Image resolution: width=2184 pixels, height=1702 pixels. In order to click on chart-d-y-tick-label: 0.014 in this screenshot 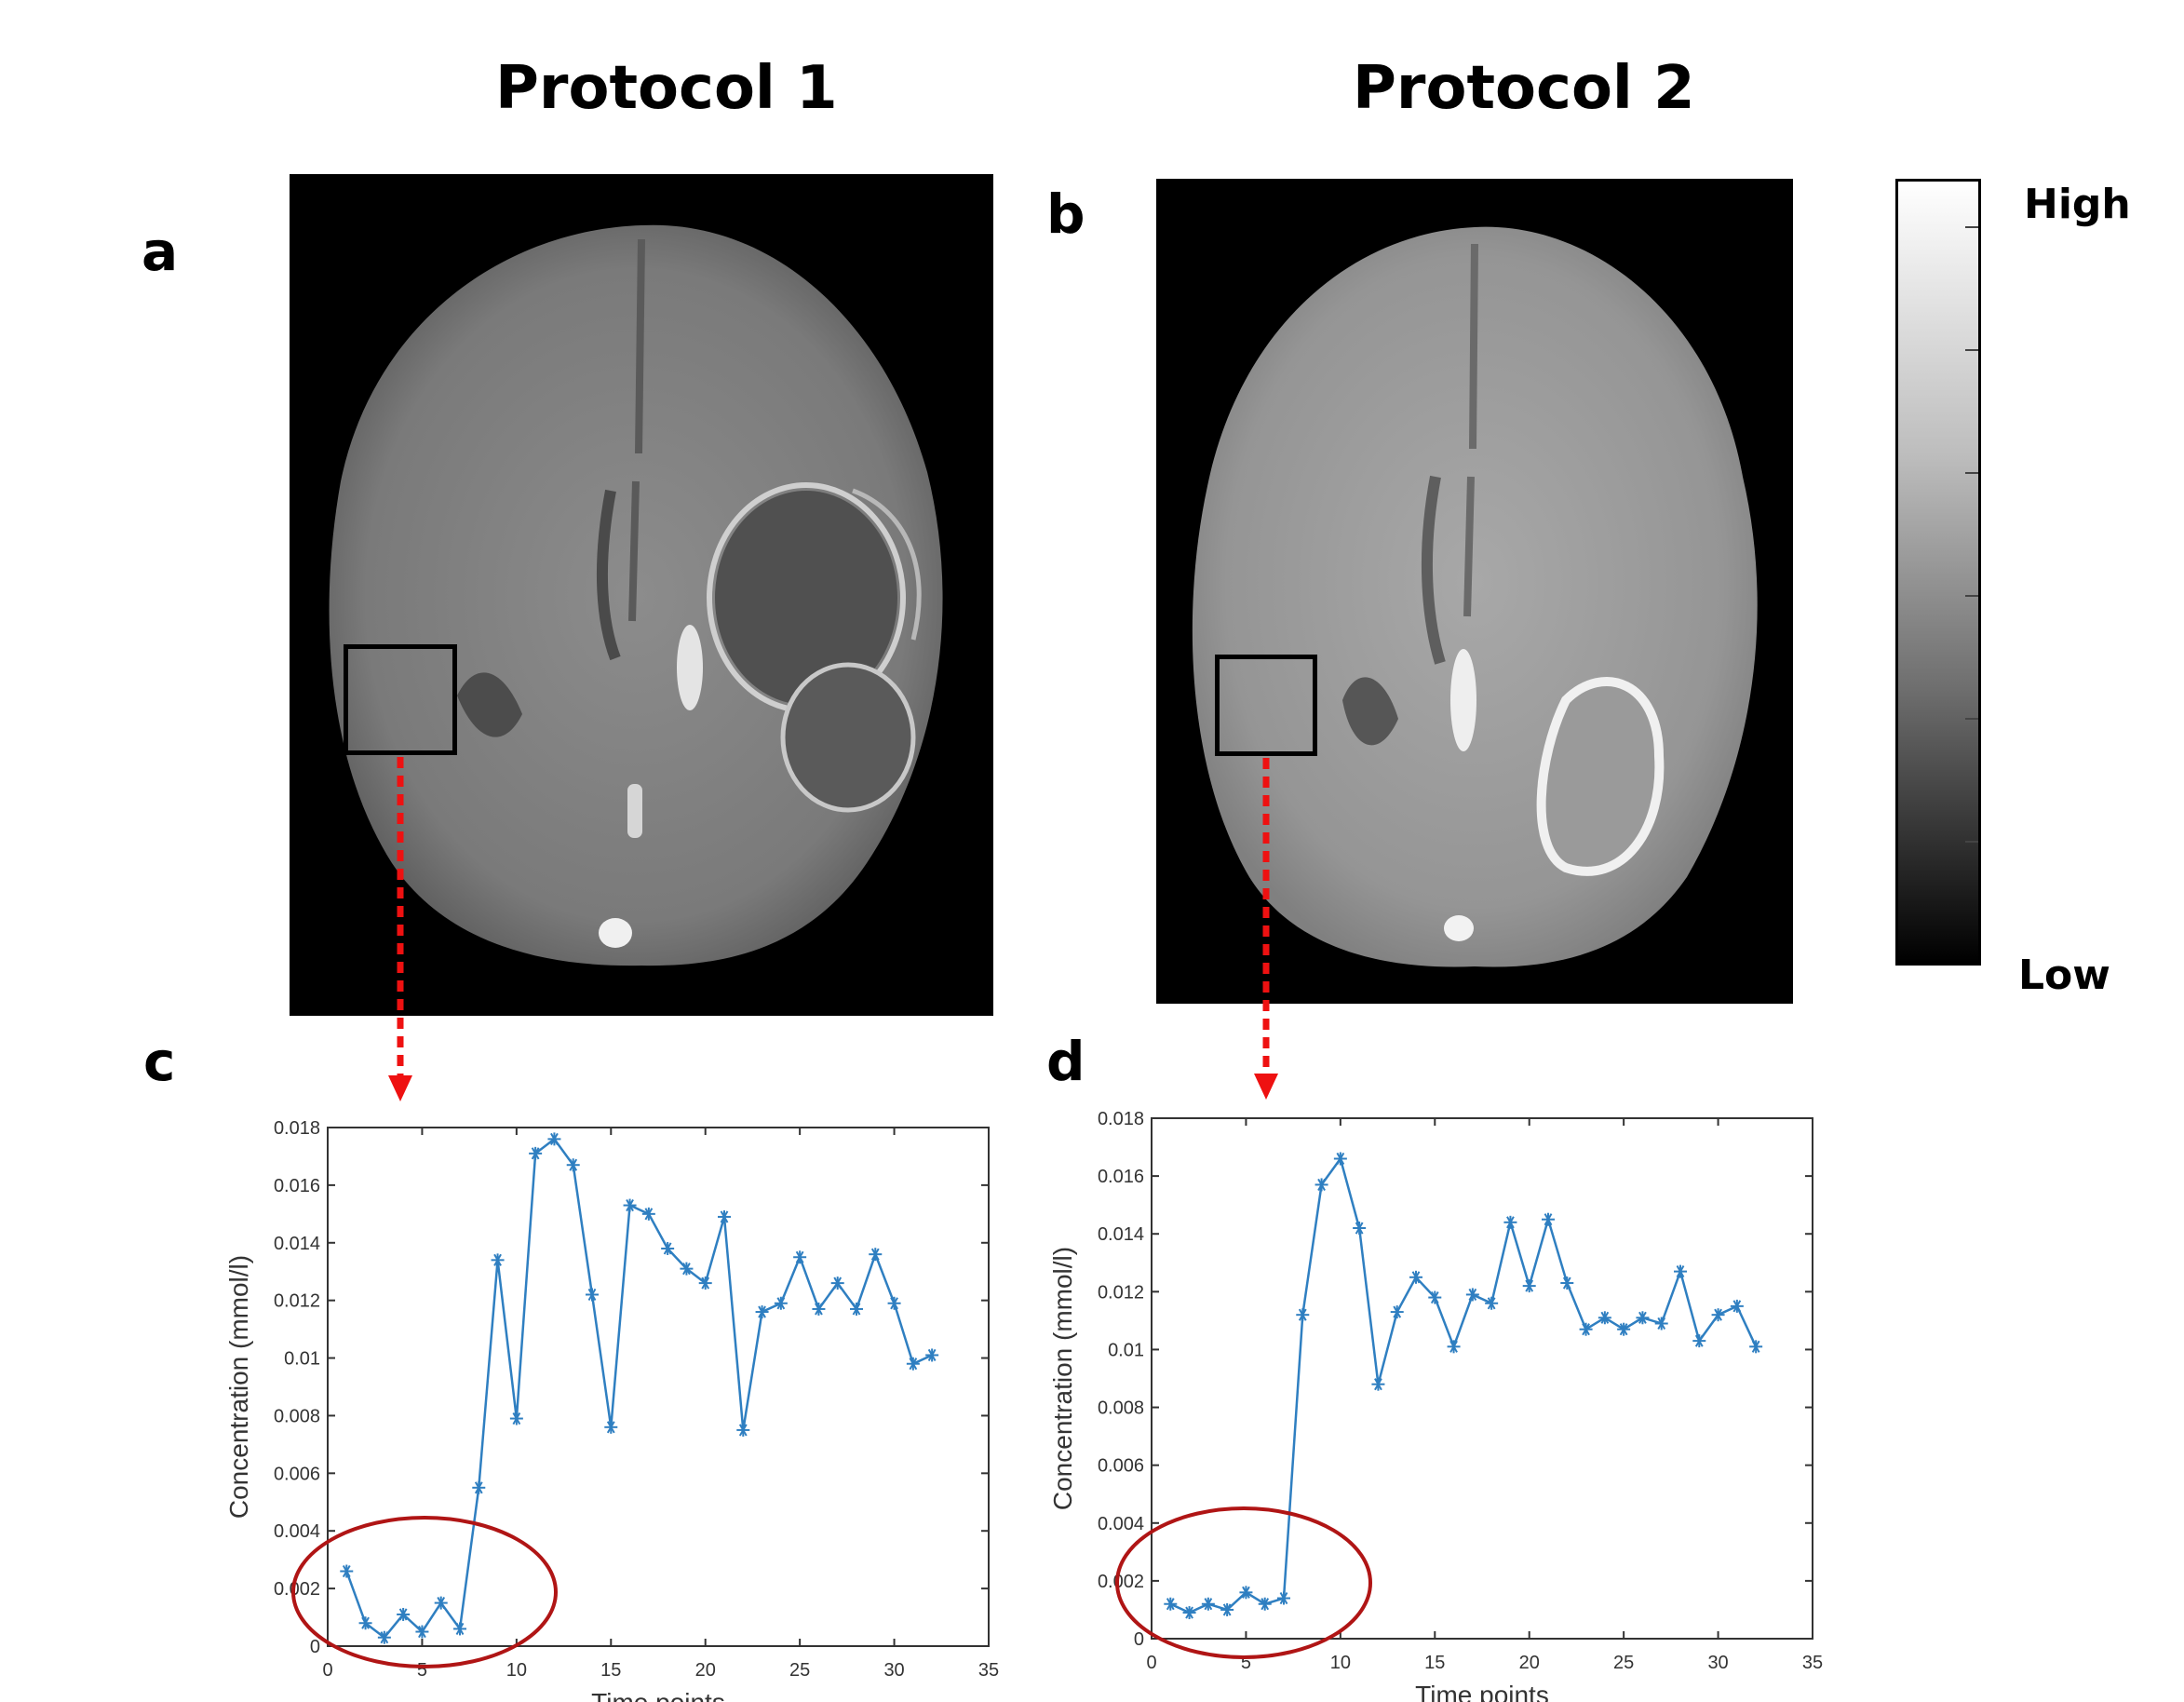, I will do `click(1121, 1234)`.